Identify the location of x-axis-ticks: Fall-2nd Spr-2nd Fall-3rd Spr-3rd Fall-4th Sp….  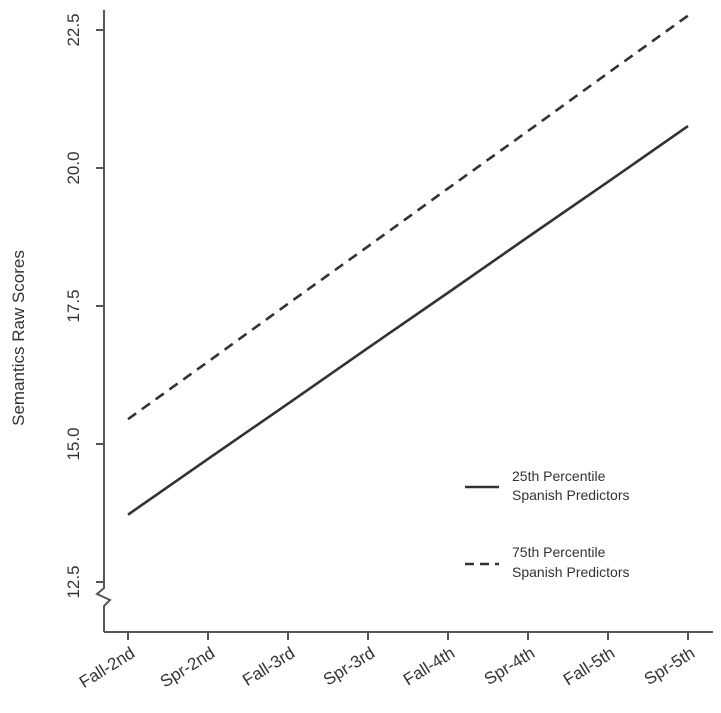
(387, 662).